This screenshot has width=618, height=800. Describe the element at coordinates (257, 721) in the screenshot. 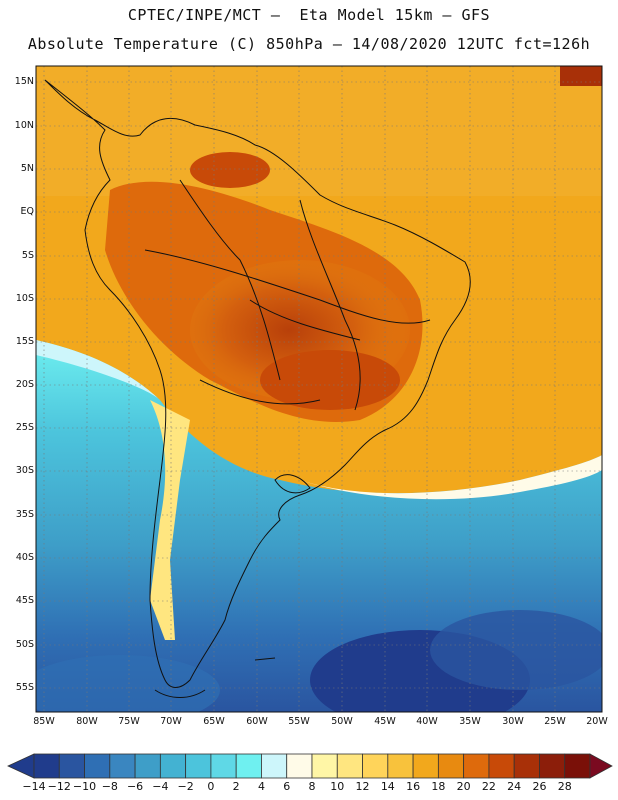

I see `lon-label: 60W` at that location.